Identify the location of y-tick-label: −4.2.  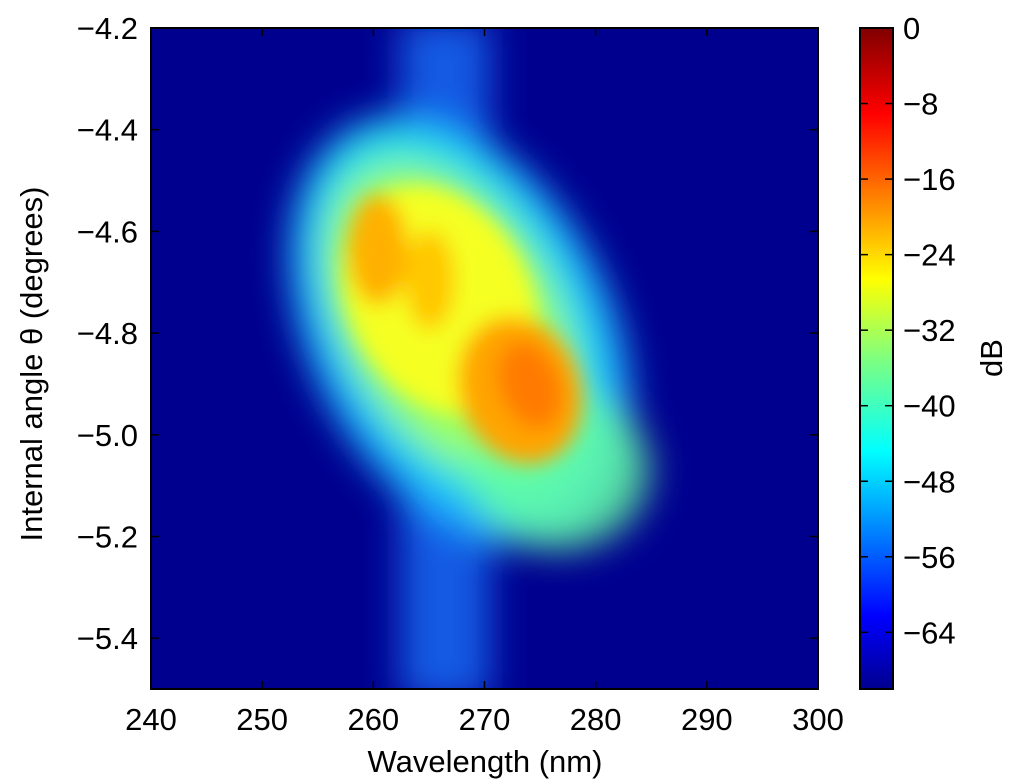
(107, 28).